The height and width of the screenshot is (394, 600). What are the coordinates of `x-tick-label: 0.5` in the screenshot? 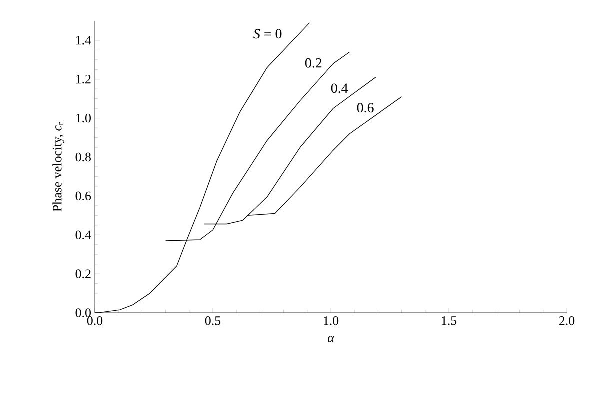 It's located at (213, 321).